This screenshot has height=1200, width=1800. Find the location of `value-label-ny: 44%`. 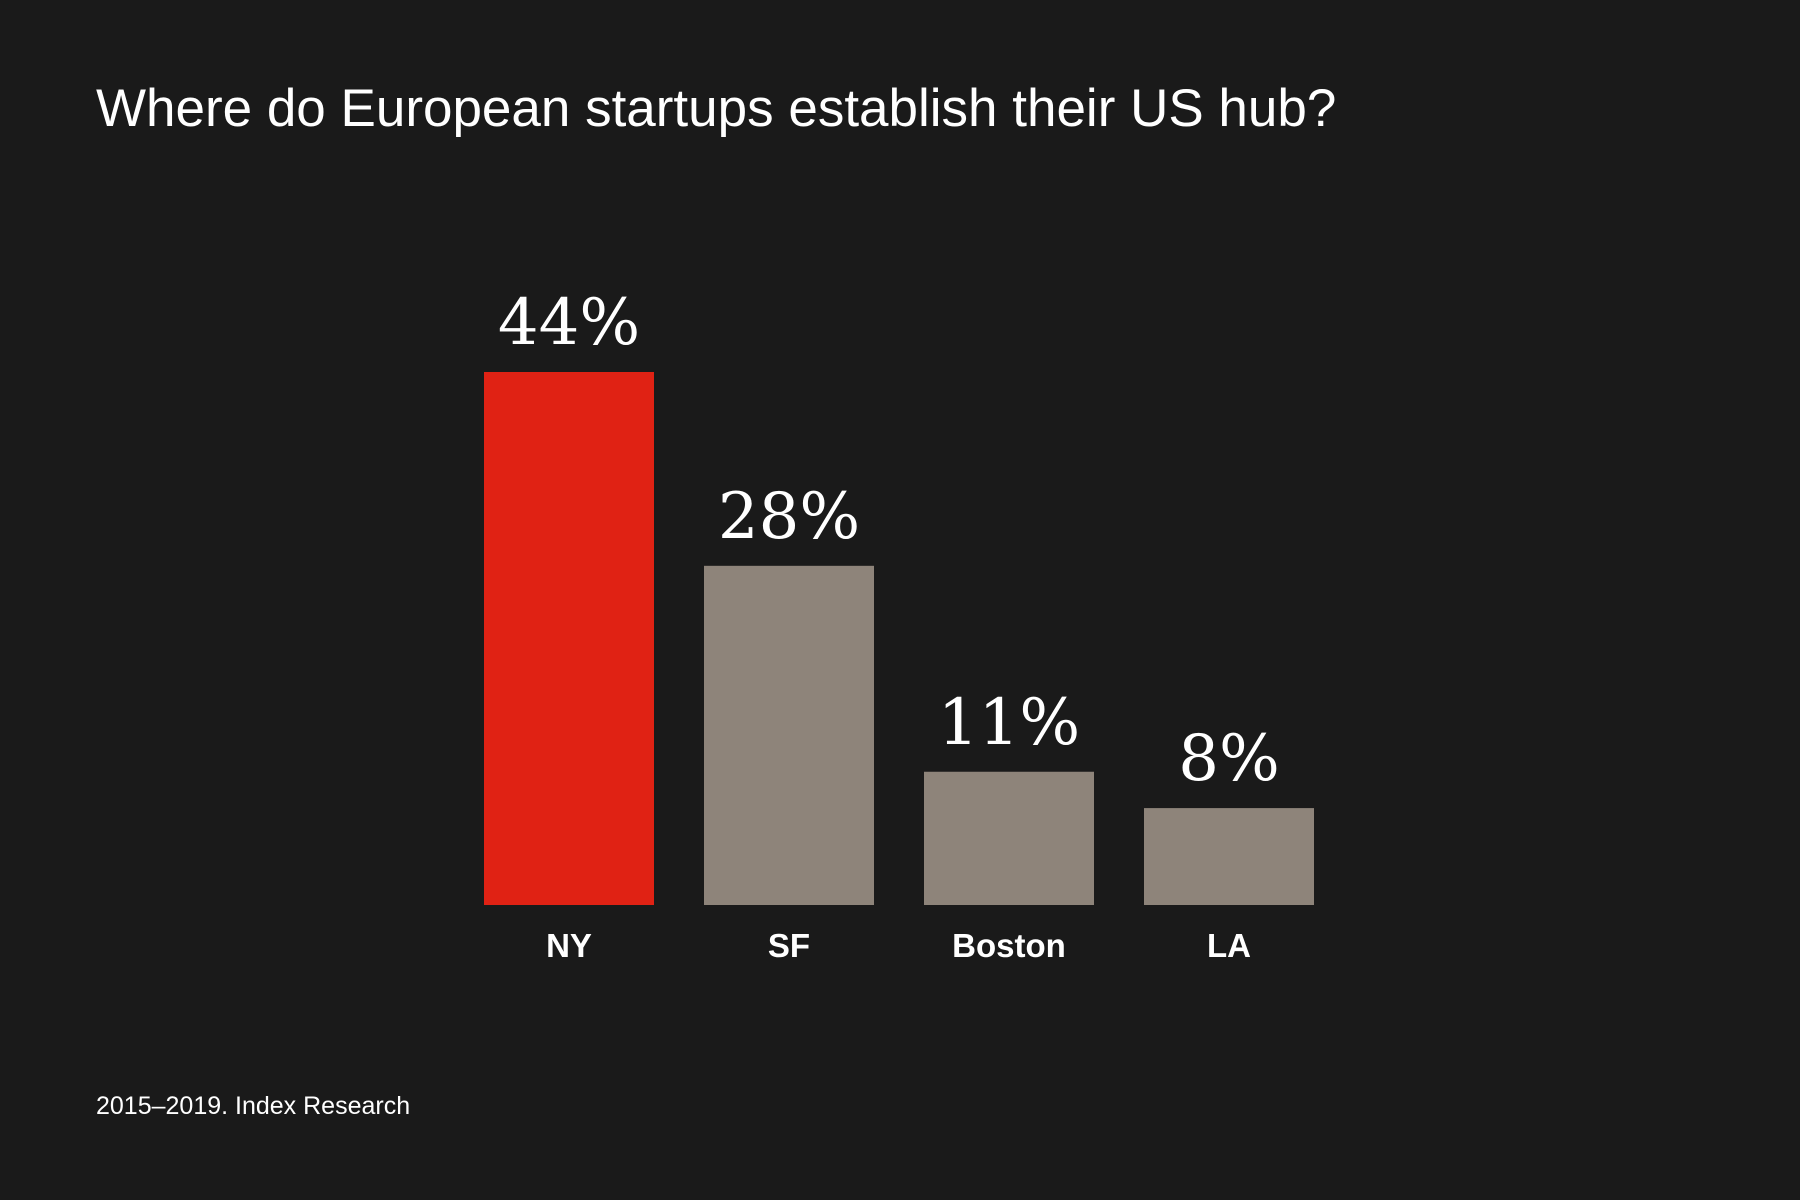

value-label-ny: 44% is located at coordinates (569, 323).